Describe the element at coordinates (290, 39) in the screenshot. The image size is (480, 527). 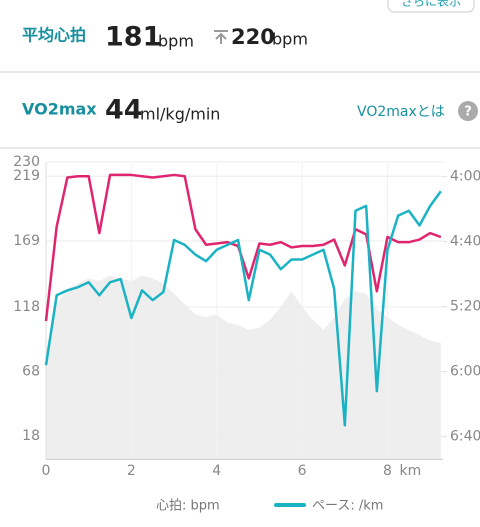
I see `hr-max-unit: bpm` at that location.